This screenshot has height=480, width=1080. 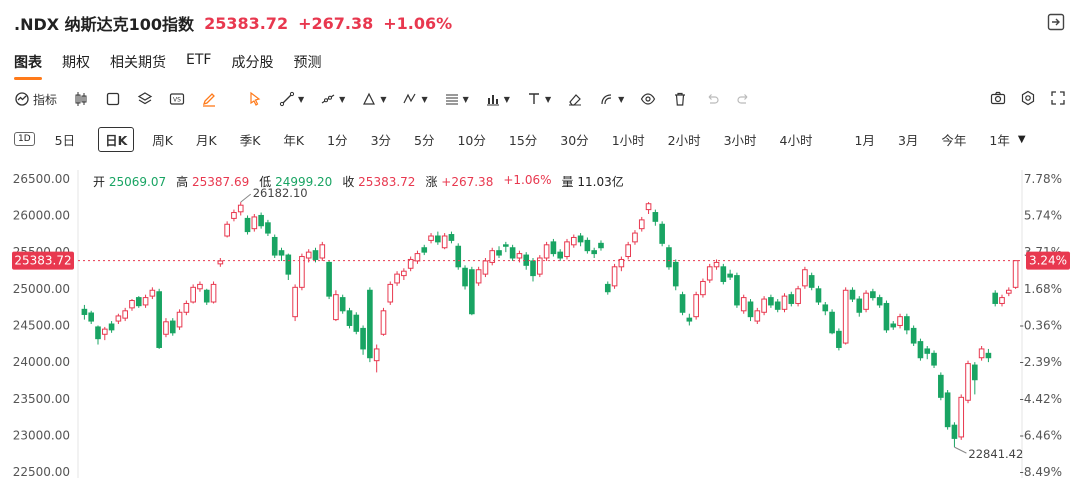 I want to click on open-value: 25069.07, so click(x=137, y=182).